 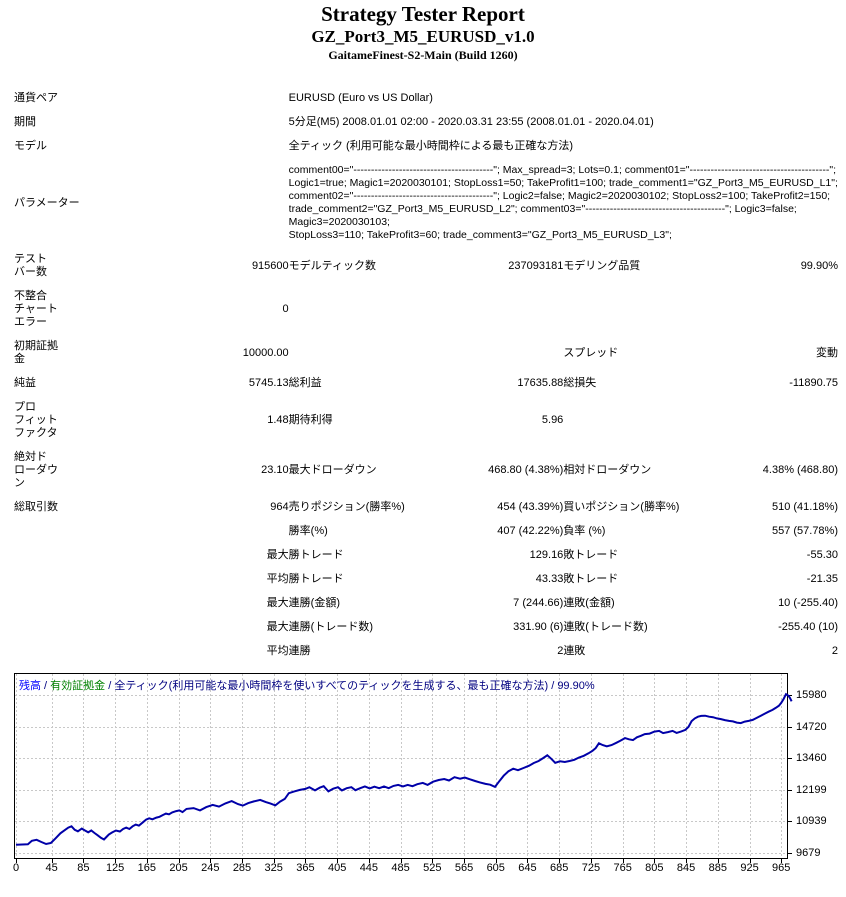 I want to click on row-label: 連敗(トレード数), so click(x=605, y=627).